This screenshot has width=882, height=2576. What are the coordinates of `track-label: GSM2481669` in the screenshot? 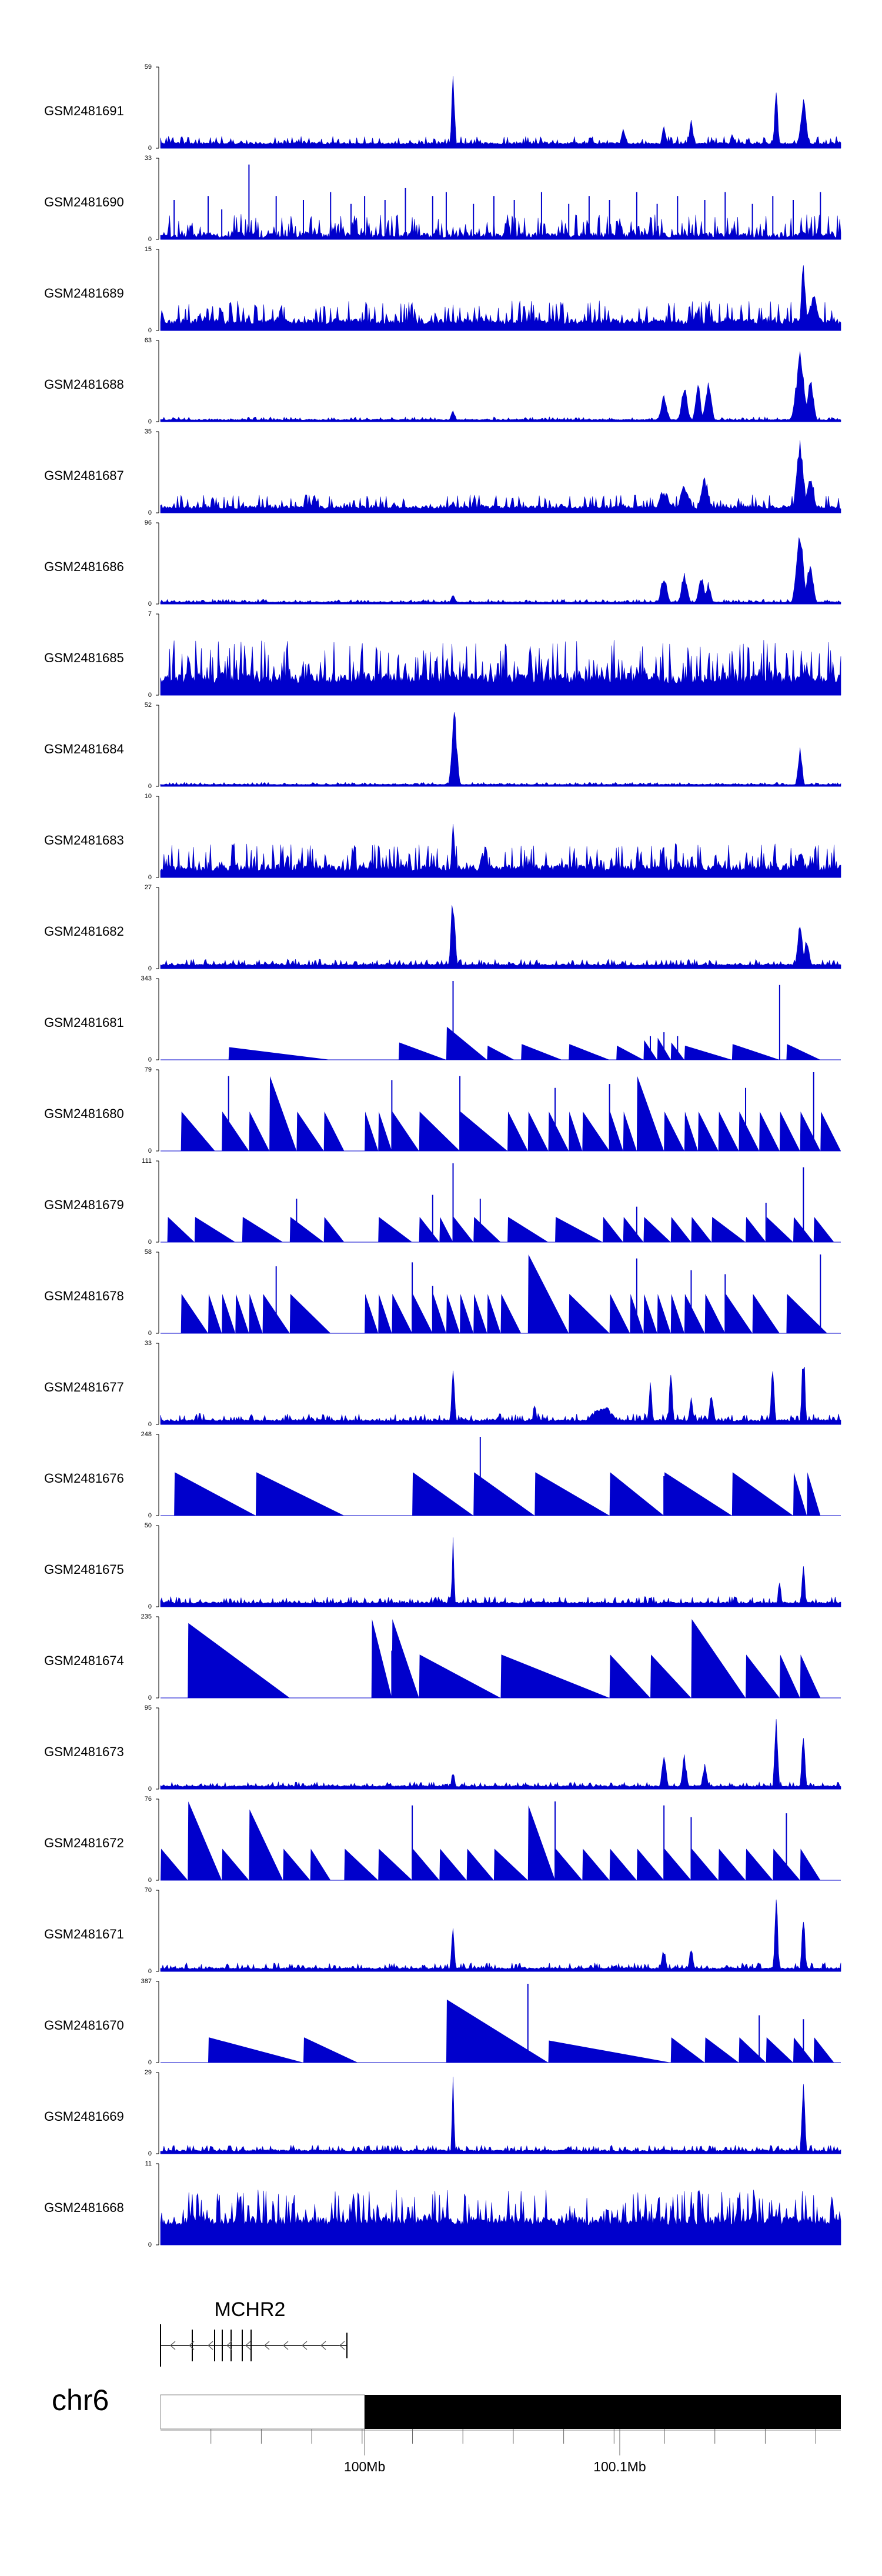 It's located at (84, 2116).